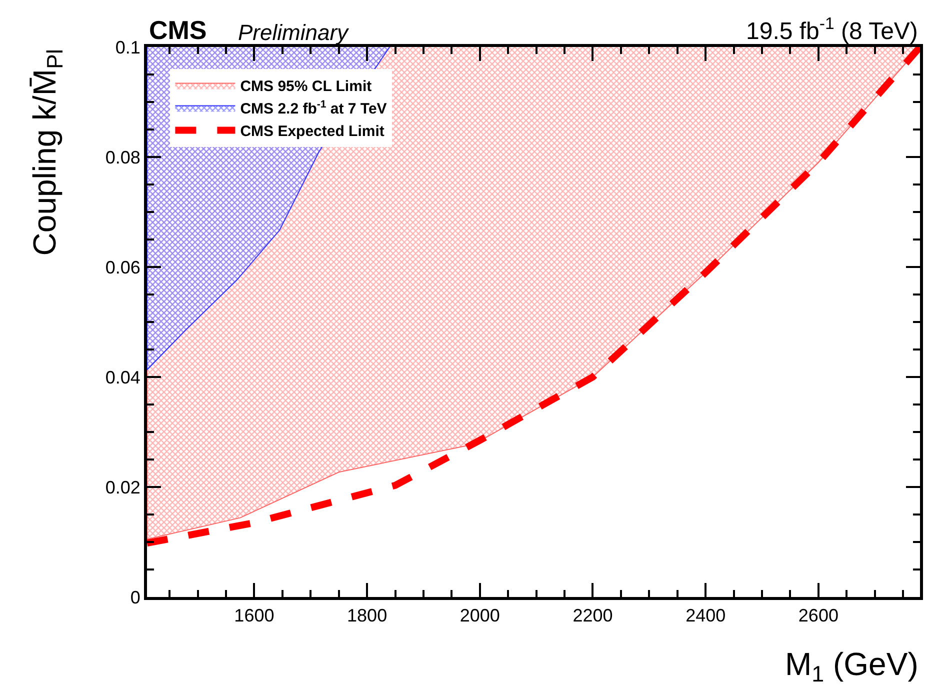 Image resolution: width=946 pixels, height=685 pixels. Describe the element at coordinates (313, 108) in the screenshot. I see `legend-label: CMS 2.2 fb$^{-1}$ at 7 TeV` at that location.